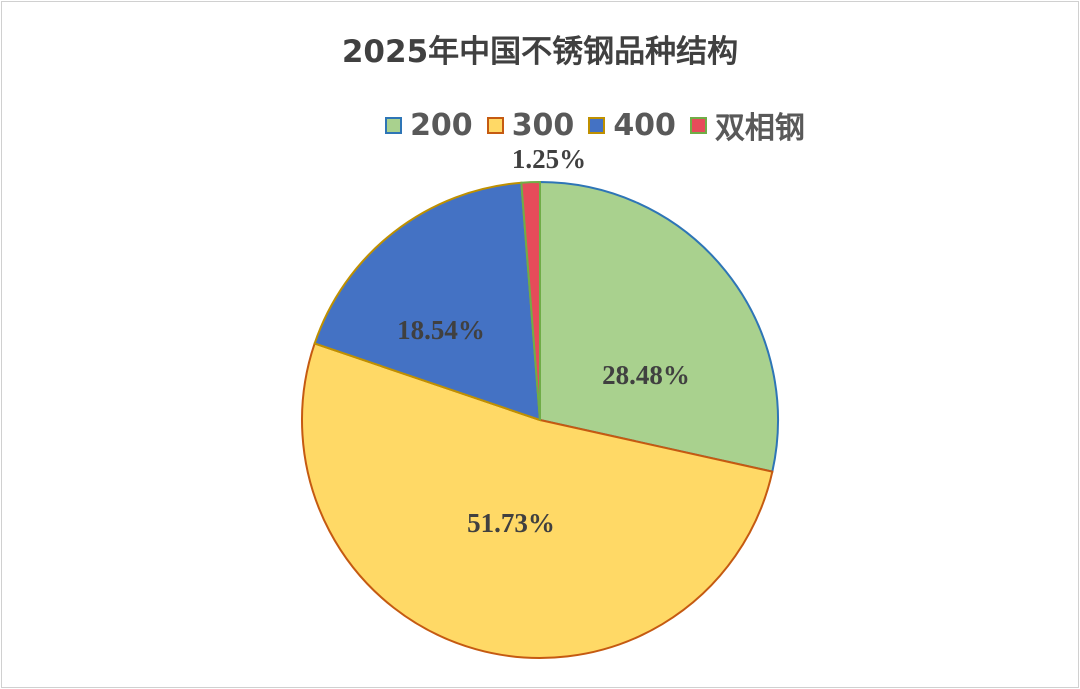 The image size is (1080, 689). I want to click on legend-label: 300, so click(543, 125).